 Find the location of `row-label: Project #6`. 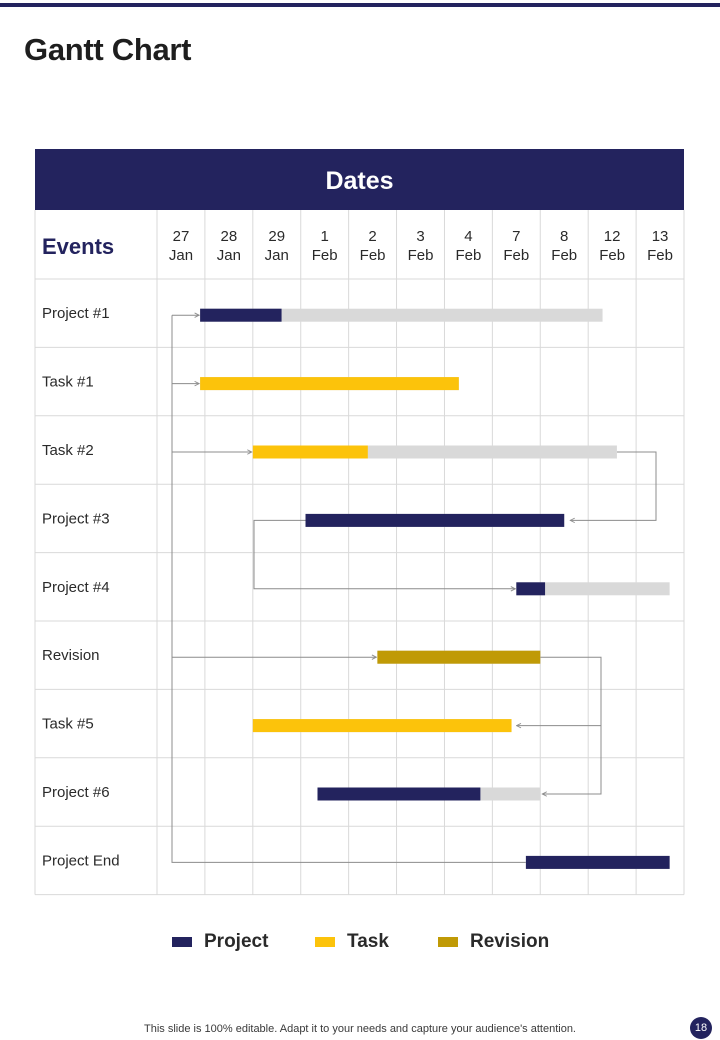

row-label: Project #6 is located at coordinates (76, 792).